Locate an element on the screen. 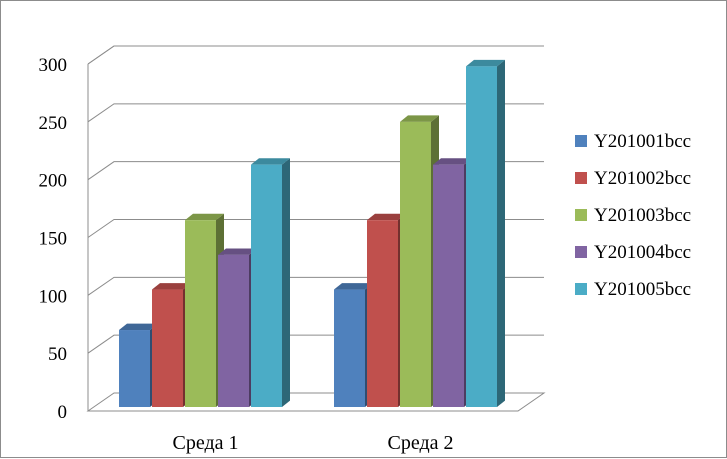  legend-item: Y201002bcc is located at coordinates (633, 178).